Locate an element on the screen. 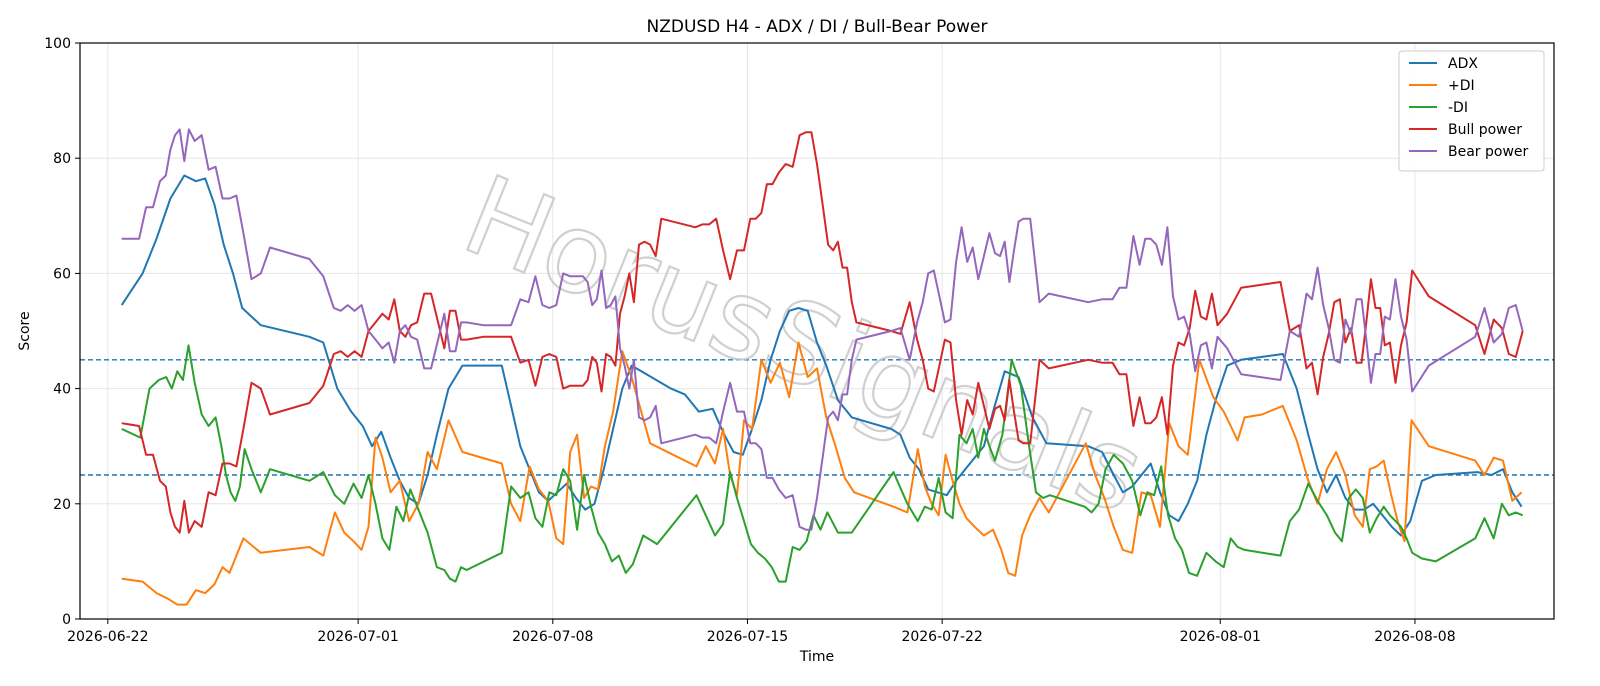 Image resolution: width=1600 pixels, height=686 pixels. y-tick-label: 20 is located at coordinates (62, 505).